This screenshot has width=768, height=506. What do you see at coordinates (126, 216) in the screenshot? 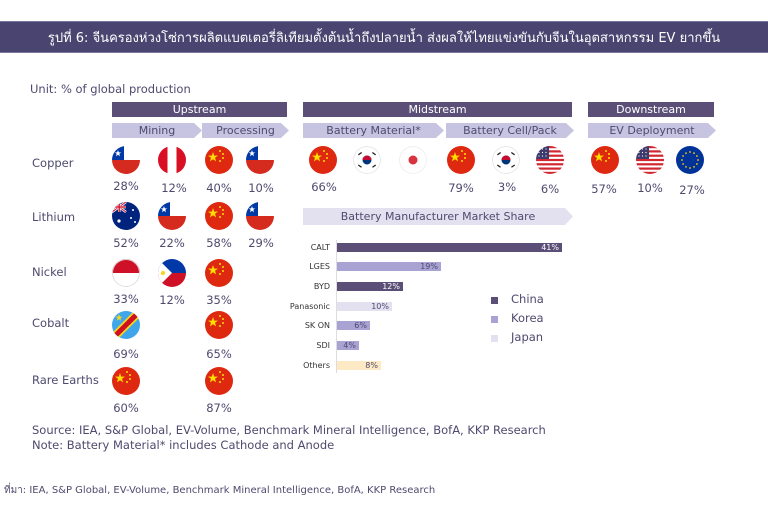
I see `australia-flag-icon` at bounding box center [126, 216].